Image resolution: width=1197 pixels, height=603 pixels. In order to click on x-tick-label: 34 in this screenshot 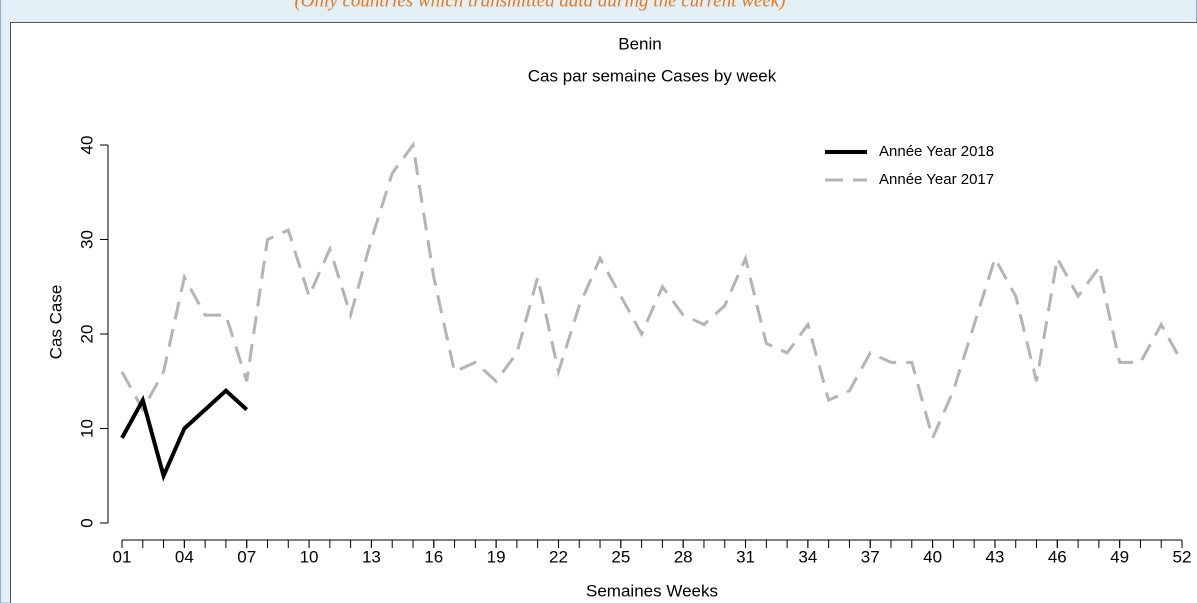, I will do `click(807, 556)`.